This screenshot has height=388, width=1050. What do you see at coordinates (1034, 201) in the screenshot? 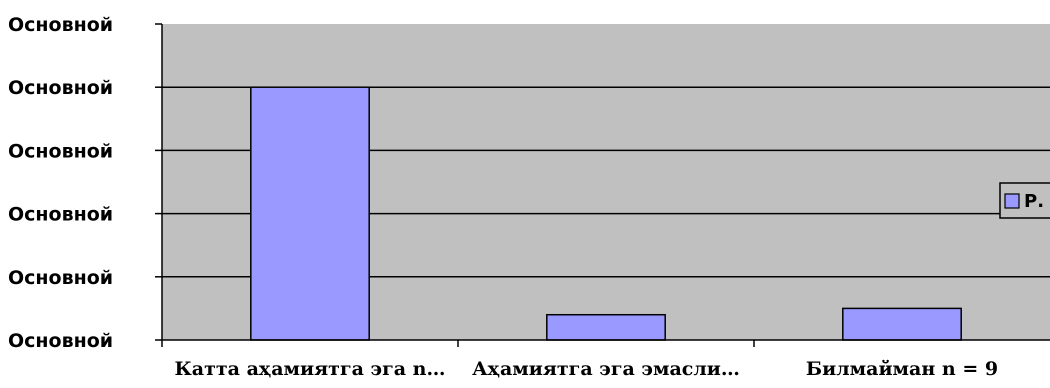
I see `legend-label: Р.` at bounding box center [1034, 201].